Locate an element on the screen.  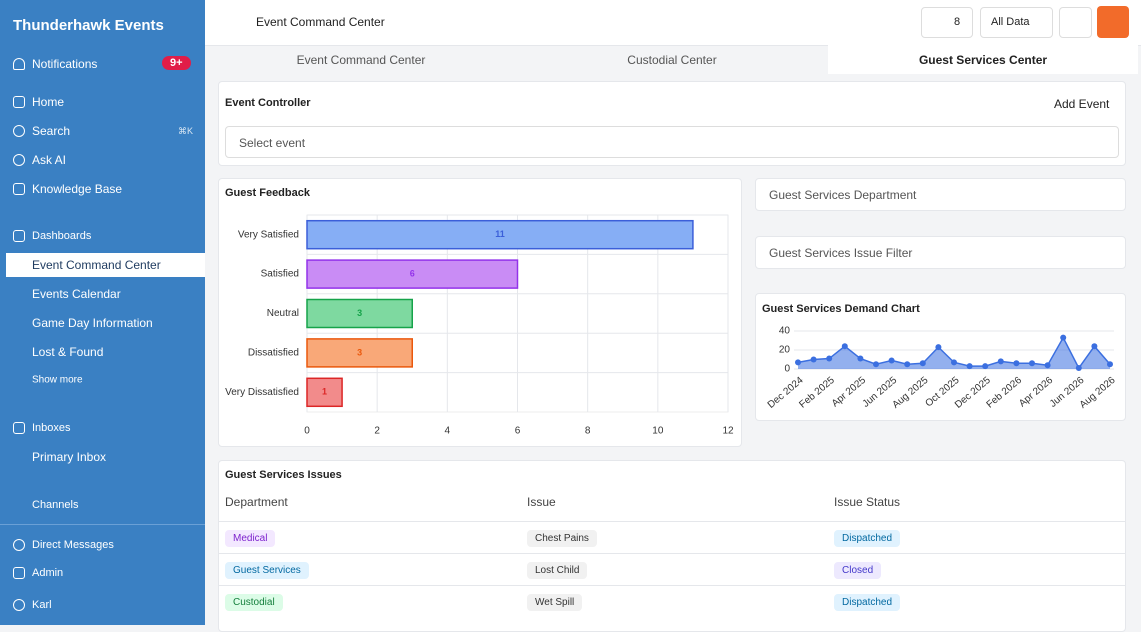
active-tab-bg is located at coordinates (983, 59).